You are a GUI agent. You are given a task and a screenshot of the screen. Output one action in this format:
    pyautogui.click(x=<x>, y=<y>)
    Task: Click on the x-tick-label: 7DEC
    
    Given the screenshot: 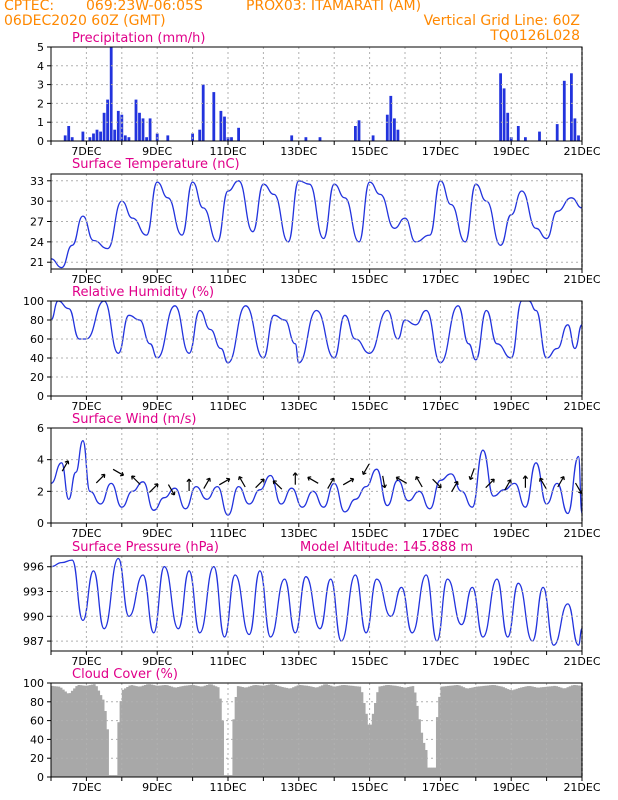 What is the action you would take?
    pyautogui.click(x=86, y=661)
    